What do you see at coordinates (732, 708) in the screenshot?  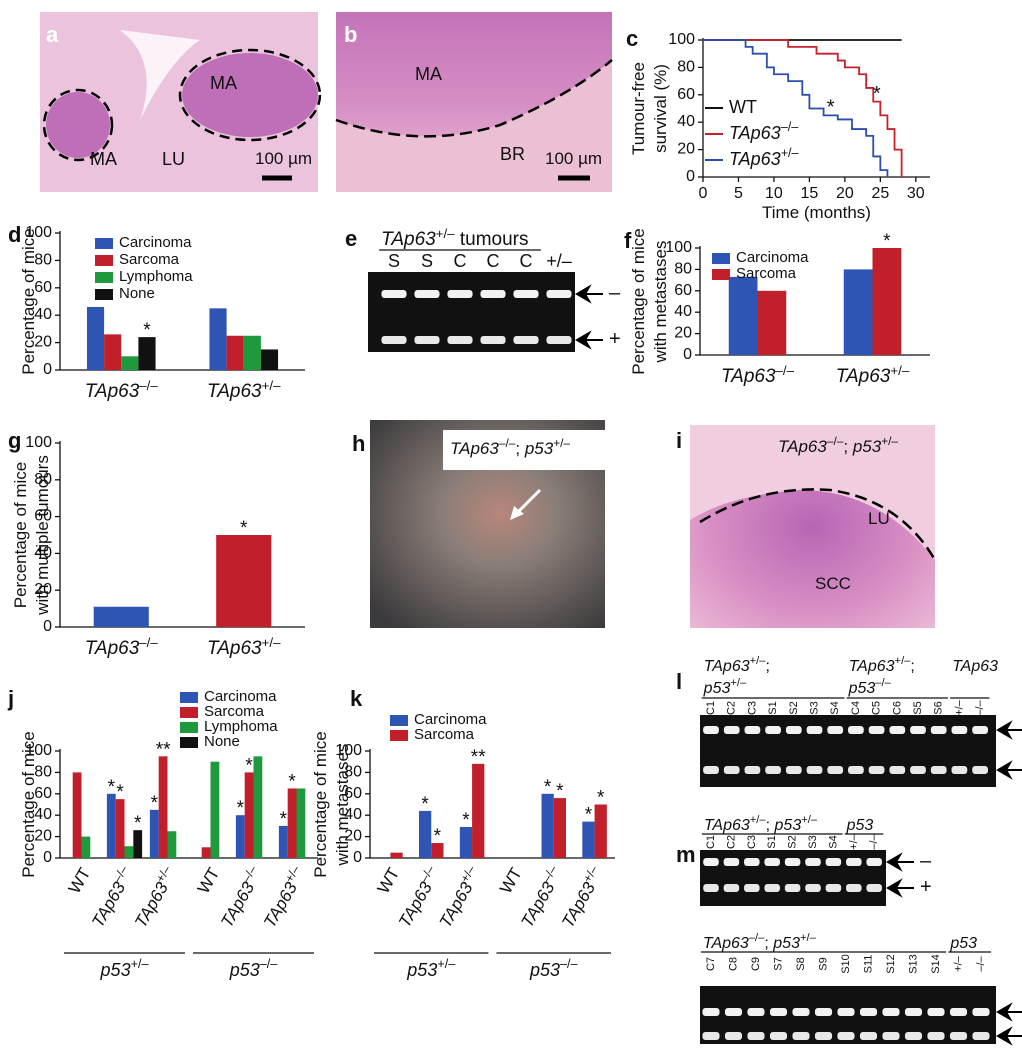 I see `lane-label: C2` at bounding box center [732, 708].